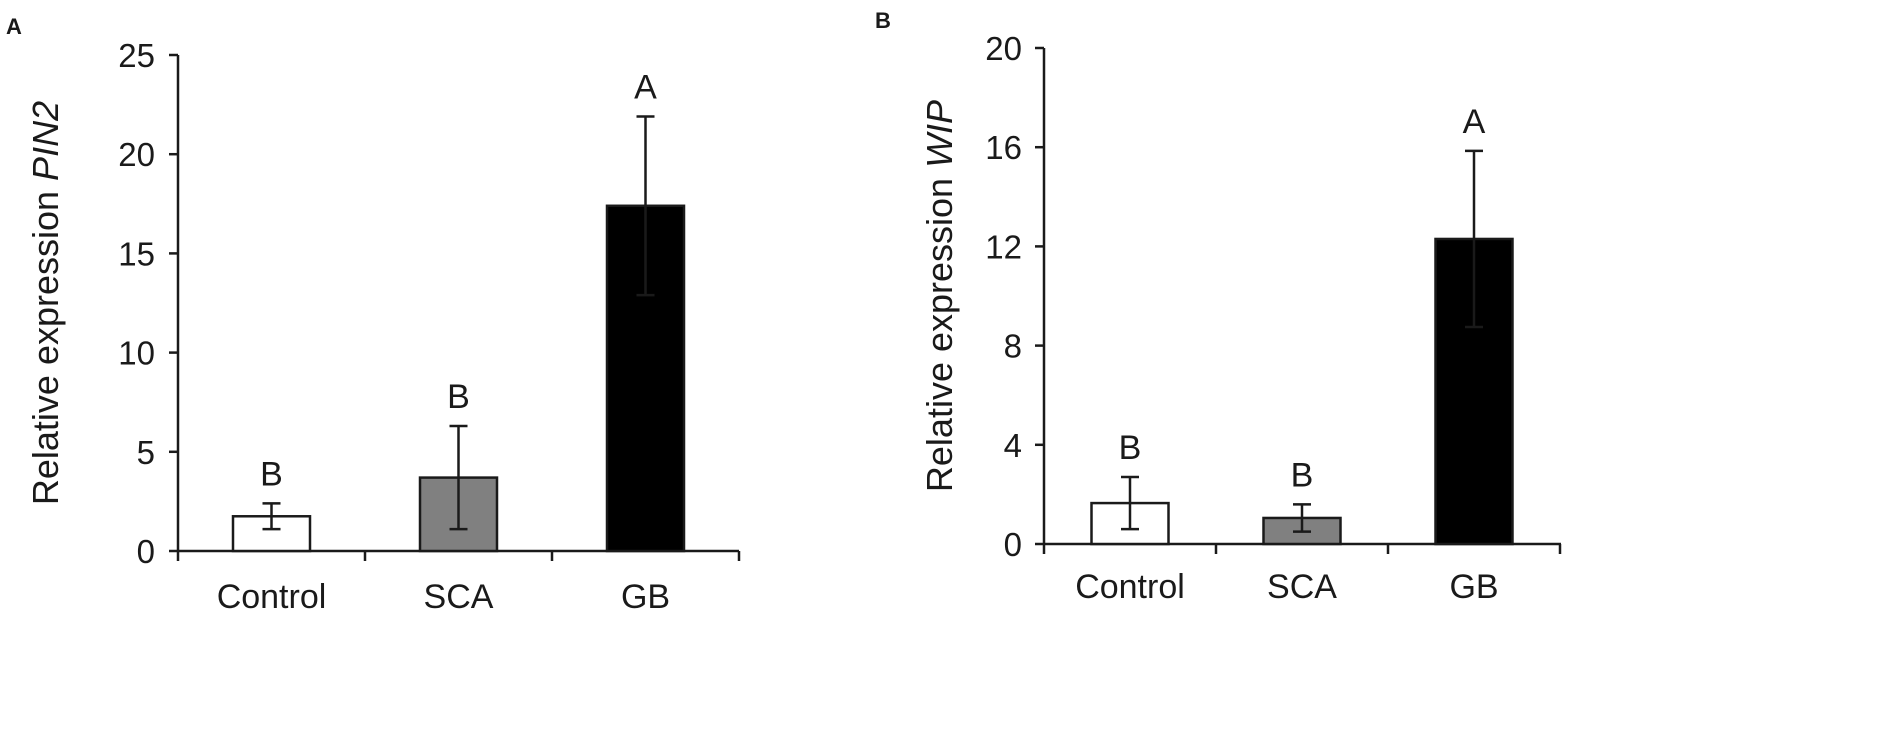 This screenshot has height=746, width=1904. I want to click on panel-letter: B, so click(883, 20).